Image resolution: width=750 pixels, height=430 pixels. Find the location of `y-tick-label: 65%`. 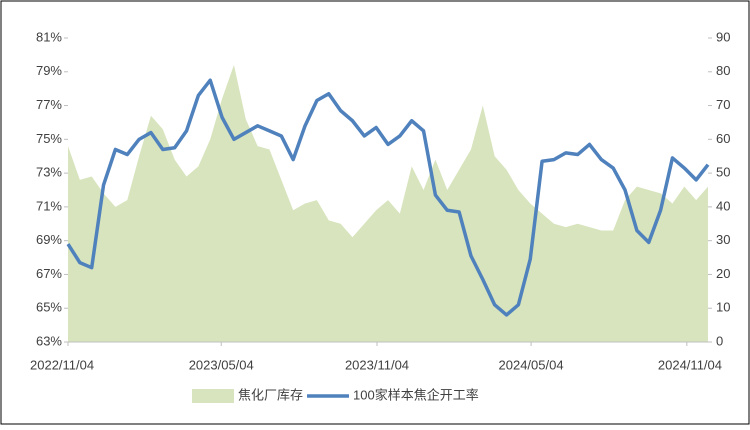

y-tick-label: 65% is located at coordinates (49, 307).